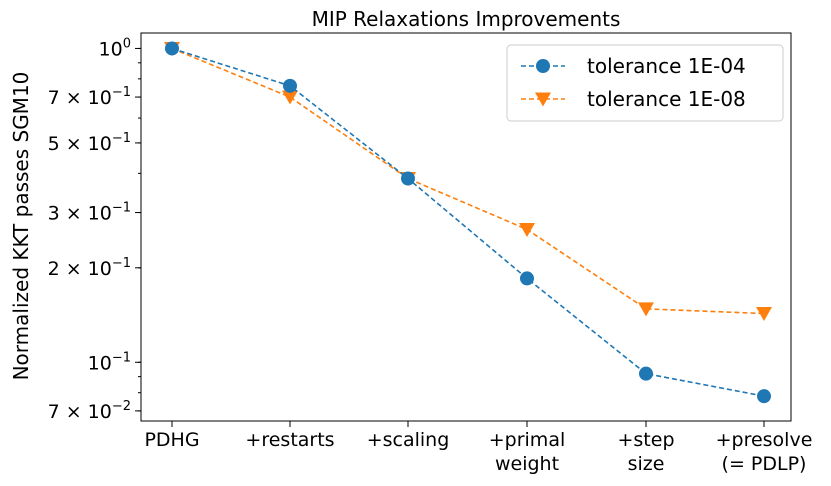 The width and height of the screenshot is (831, 486). What do you see at coordinates (466, 19) in the screenshot?
I see `chart-title: MIP Relaxations Improvements` at bounding box center [466, 19].